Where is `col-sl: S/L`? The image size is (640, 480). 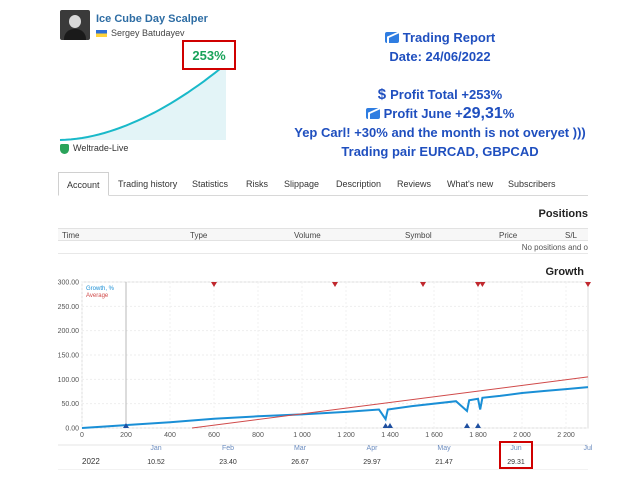 col-sl: S/L is located at coordinates (571, 235).